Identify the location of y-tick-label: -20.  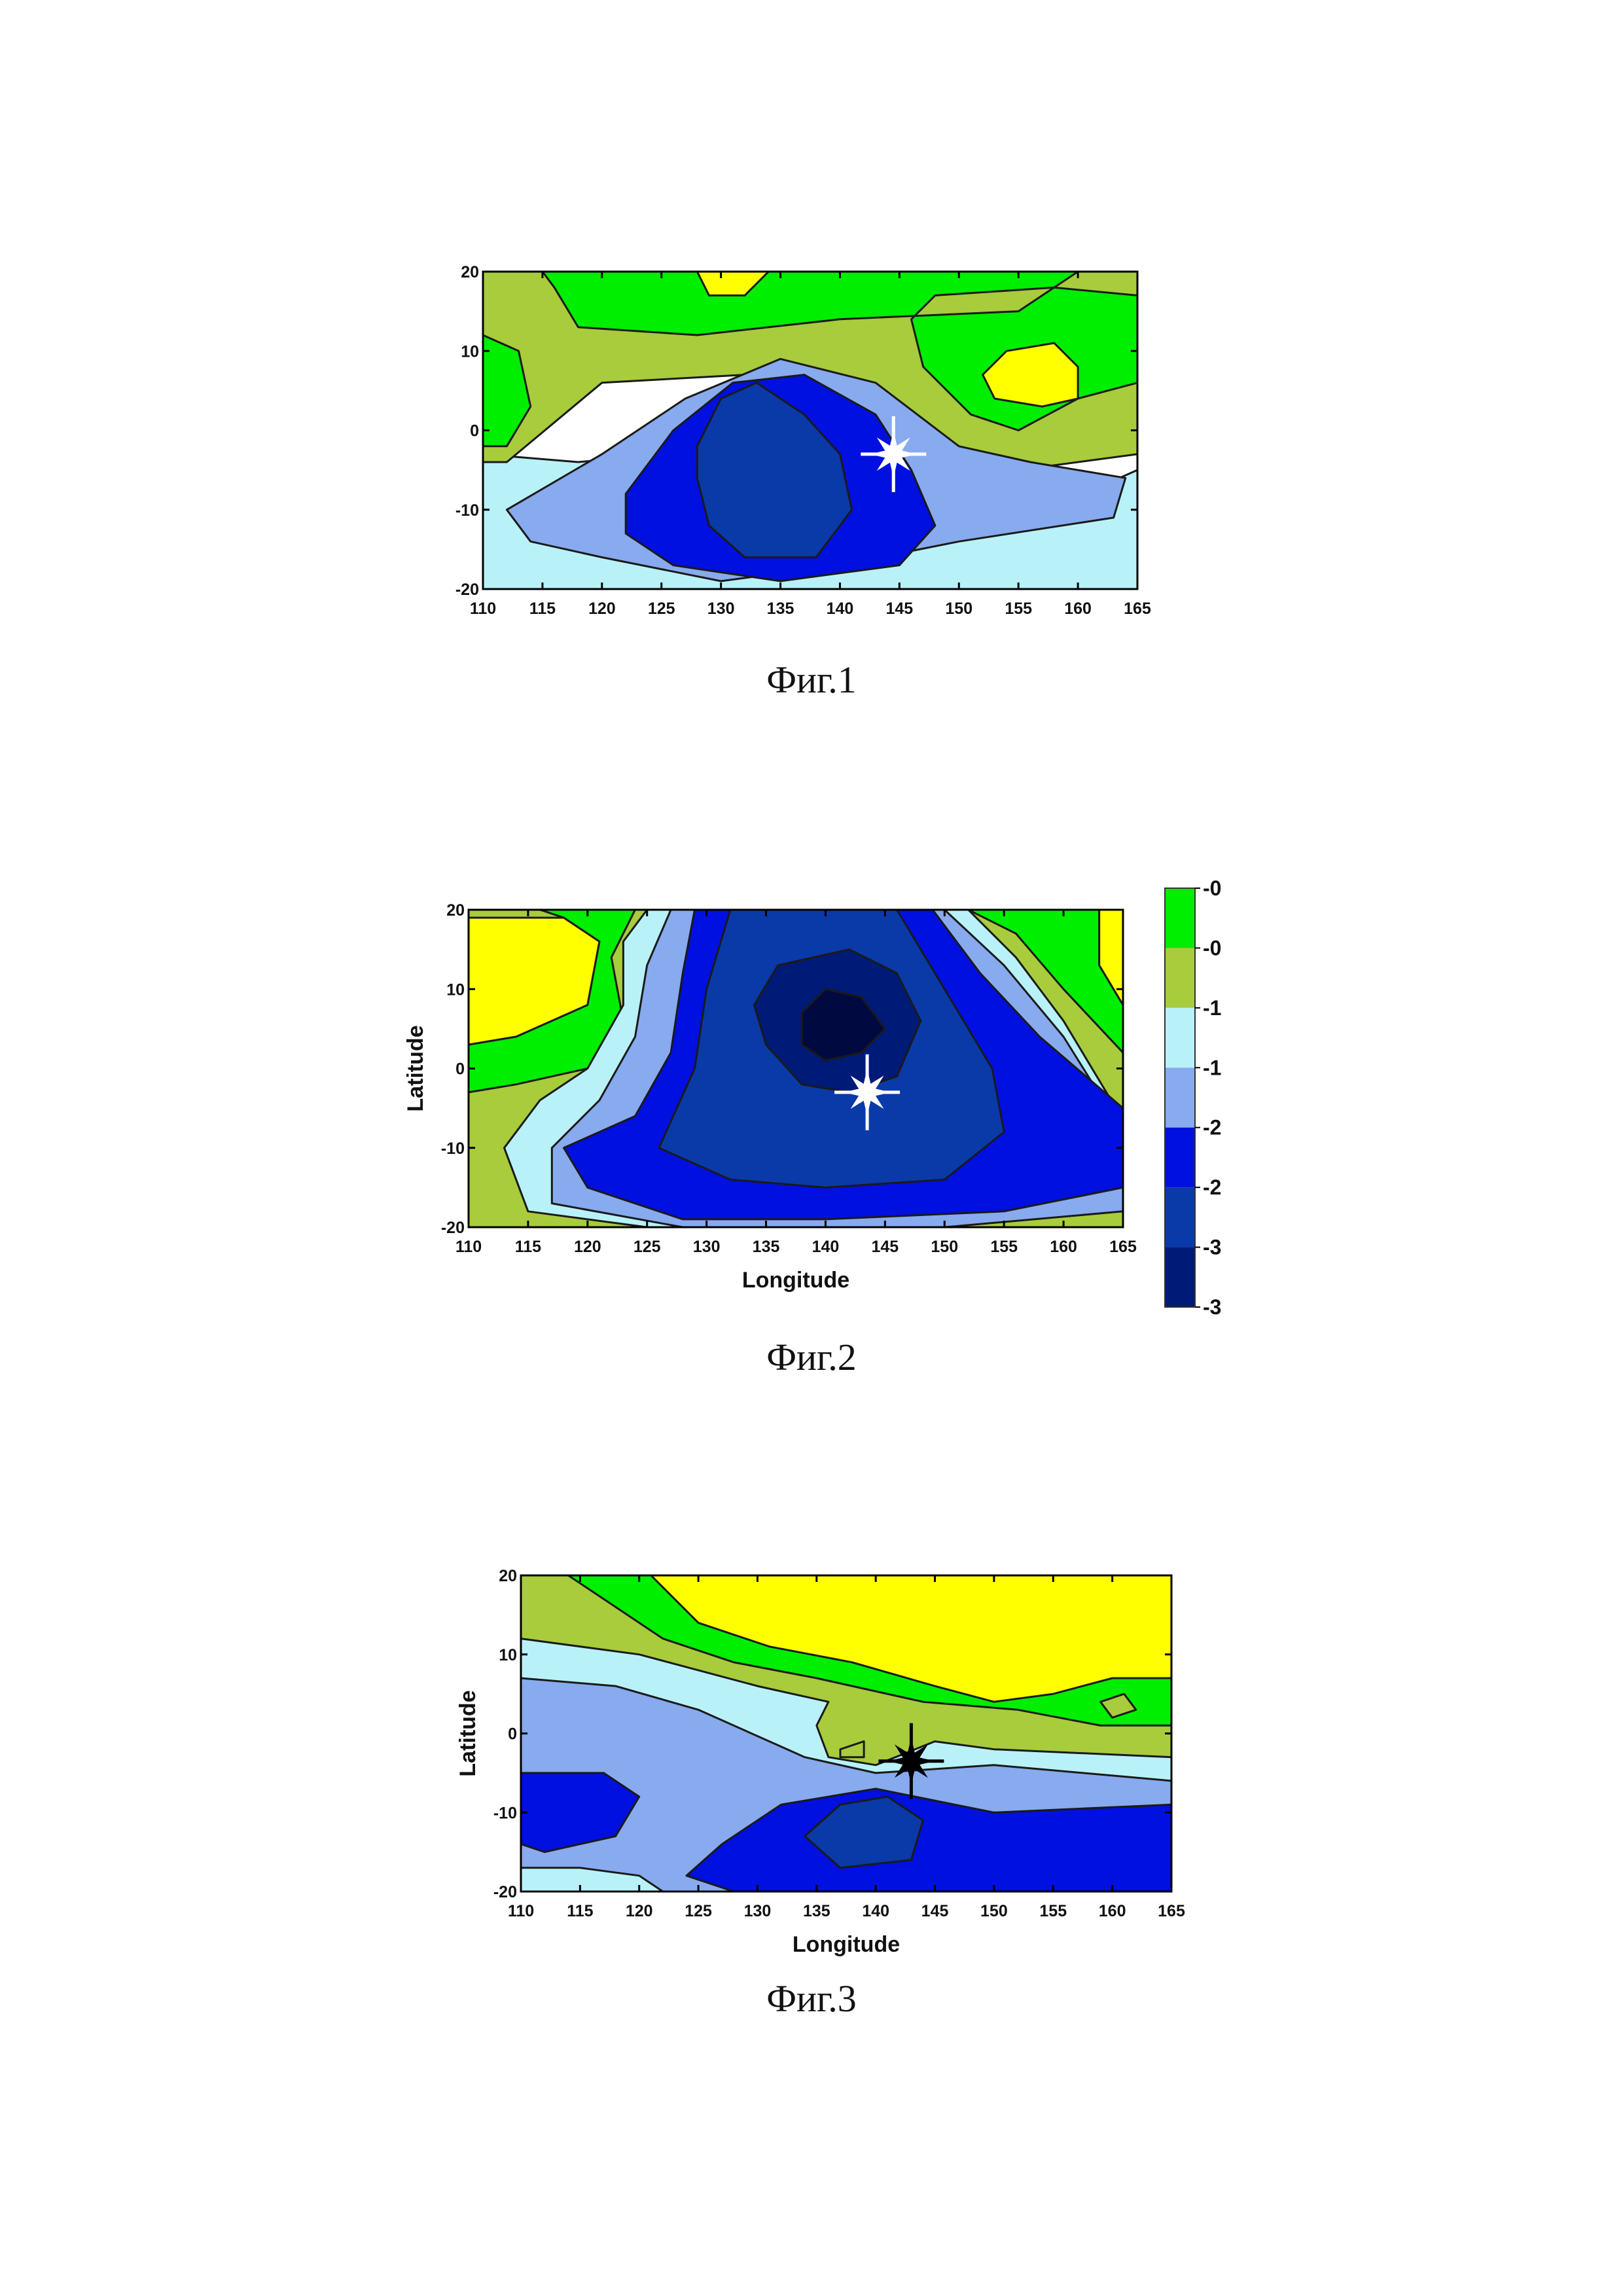
(505, 1892).